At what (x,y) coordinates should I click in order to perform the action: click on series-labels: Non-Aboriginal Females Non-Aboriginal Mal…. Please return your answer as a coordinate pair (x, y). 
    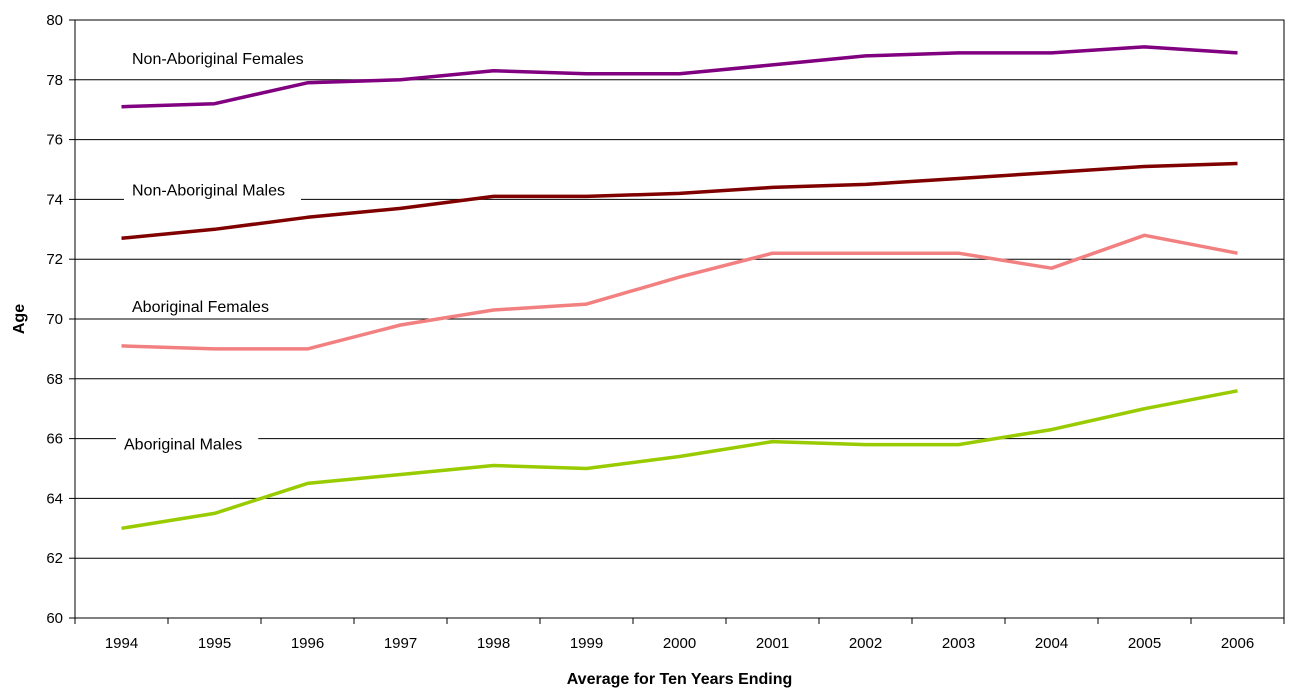
    Looking at the image, I should click on (218, 251).